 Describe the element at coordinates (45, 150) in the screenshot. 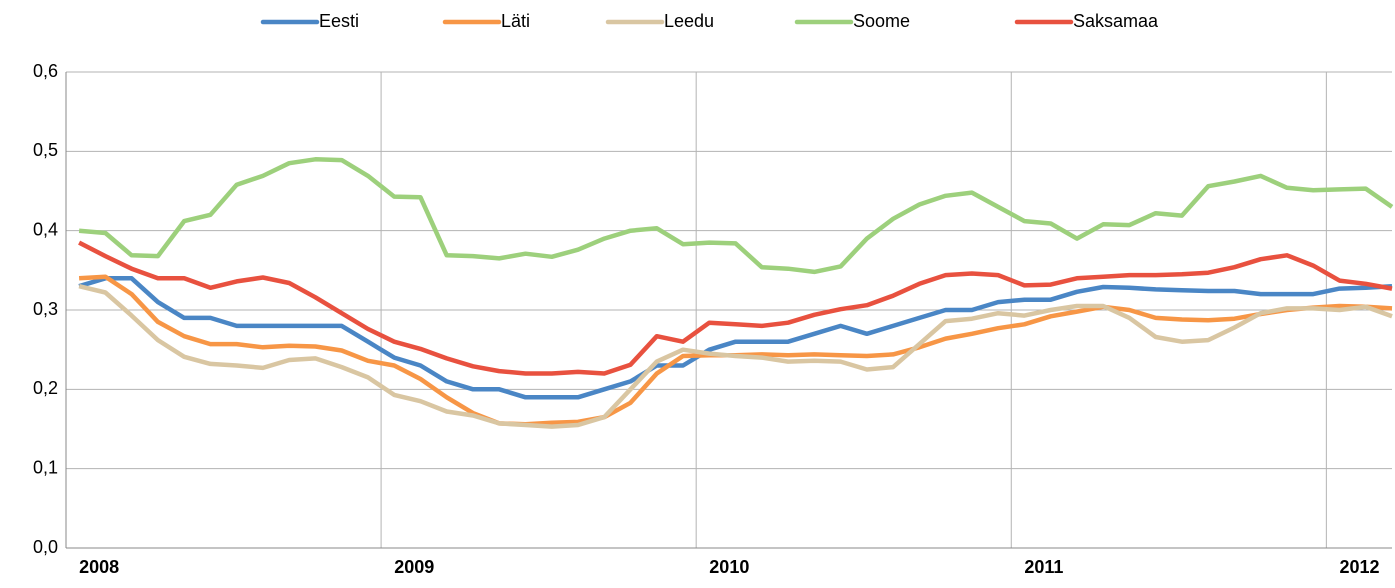

I see `y-tick-label: 0,5` at that location.